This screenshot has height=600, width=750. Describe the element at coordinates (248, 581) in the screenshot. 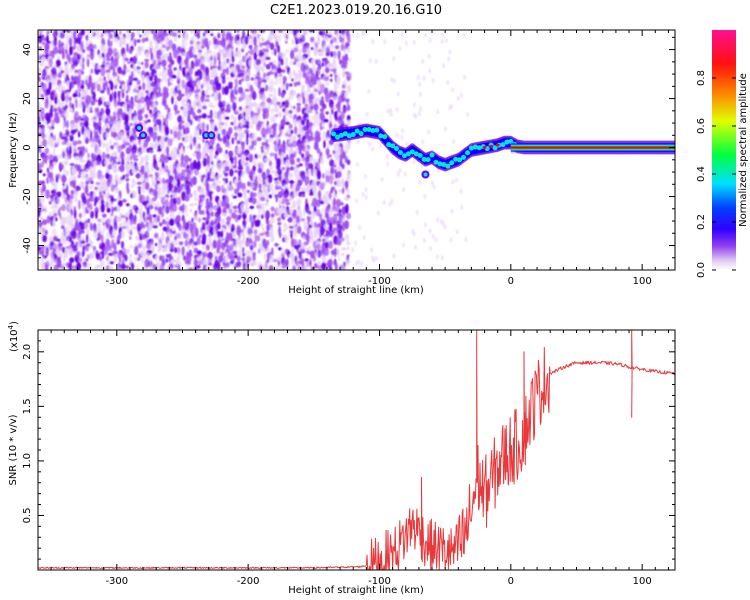

I see `snr-x-tick-label: -200` at that location.